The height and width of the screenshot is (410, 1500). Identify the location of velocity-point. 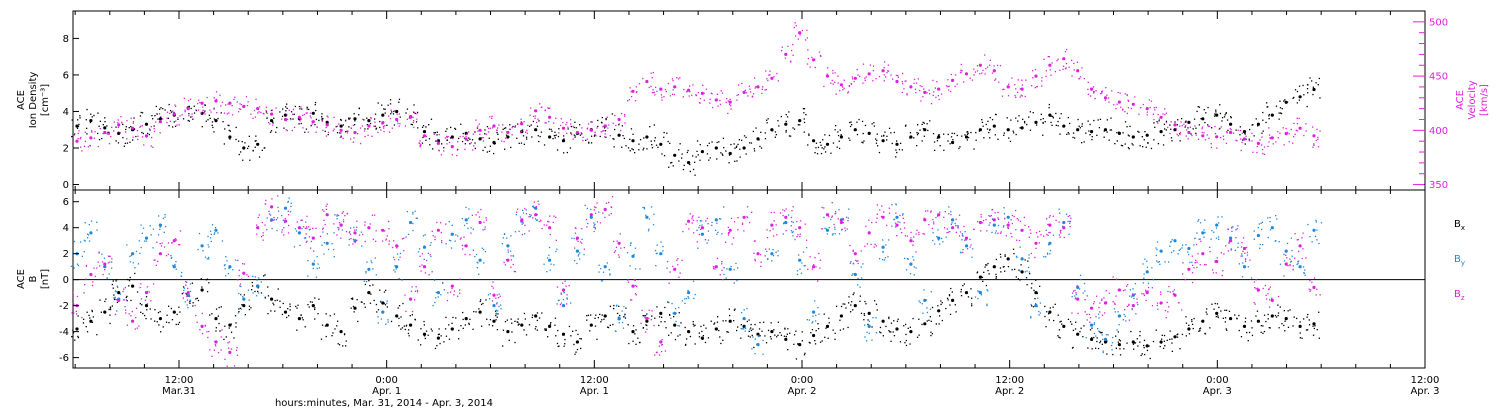
(133, 128).